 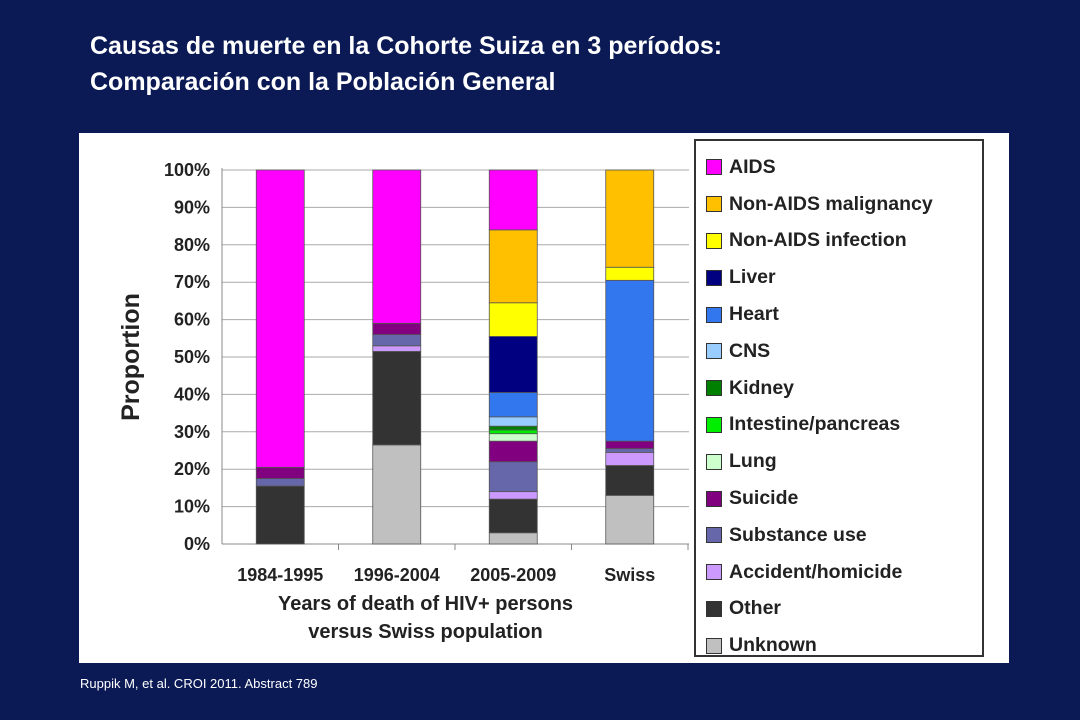 What do you see at coordinates (752, 277) in the screenshot?
I see `legend-label: Liver` at bounding box center [752, 277].